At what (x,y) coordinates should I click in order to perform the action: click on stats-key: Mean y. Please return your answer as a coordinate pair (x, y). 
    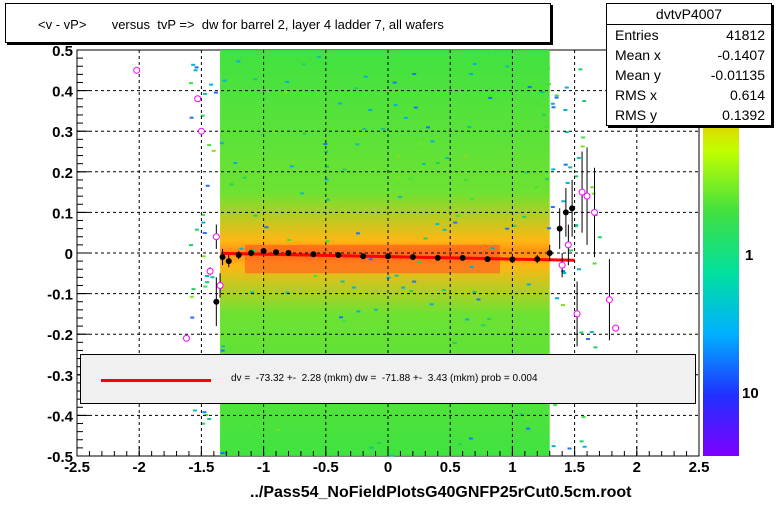
    Looking at the image, I should click on (638, 75).